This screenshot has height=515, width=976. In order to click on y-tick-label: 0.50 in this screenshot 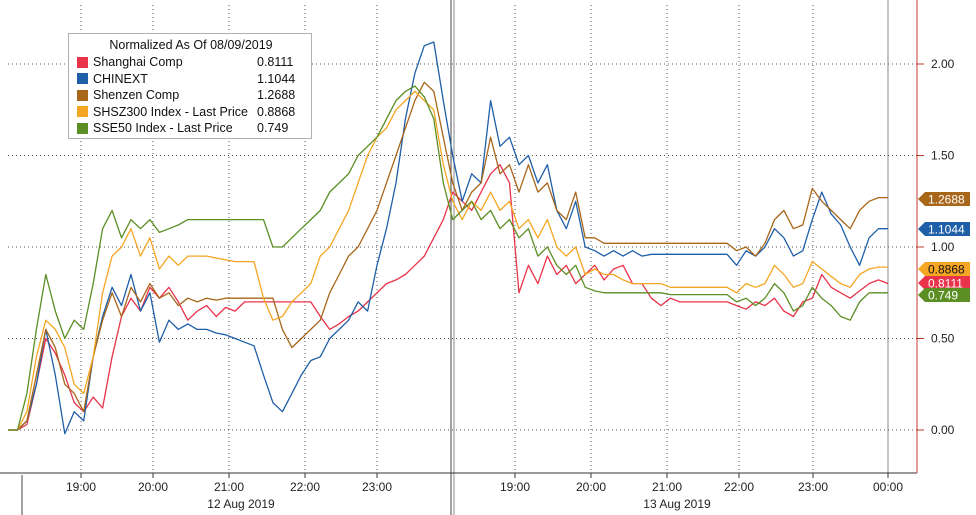, I will do `click(943, 339)`.